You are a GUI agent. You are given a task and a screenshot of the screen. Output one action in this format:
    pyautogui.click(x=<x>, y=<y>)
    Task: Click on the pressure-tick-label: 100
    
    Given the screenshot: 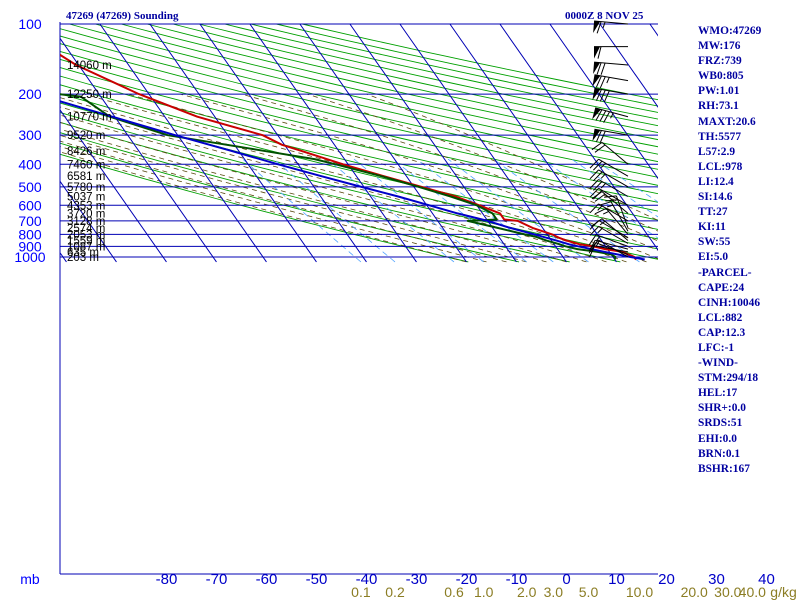 What is the action you would take?
    pyautogui.click(x=30, y=24)
    